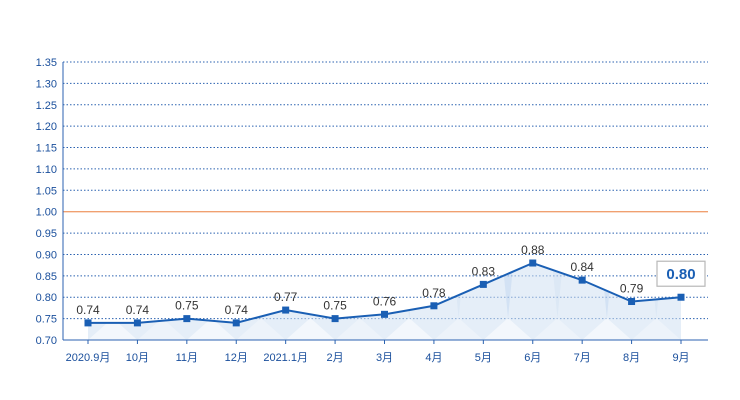 The width and height of the screenshot is (740, 400). I want to click on x-tick-labels: 2020.9月 10月 11月 12月 2021.1月 2月 3月 4月 5月 6月 7月 8月 9月, so click(378, 358).